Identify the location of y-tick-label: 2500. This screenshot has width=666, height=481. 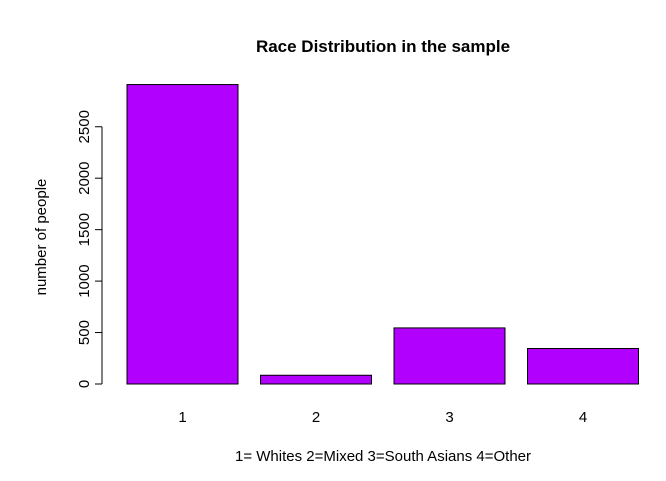
(84, 126).